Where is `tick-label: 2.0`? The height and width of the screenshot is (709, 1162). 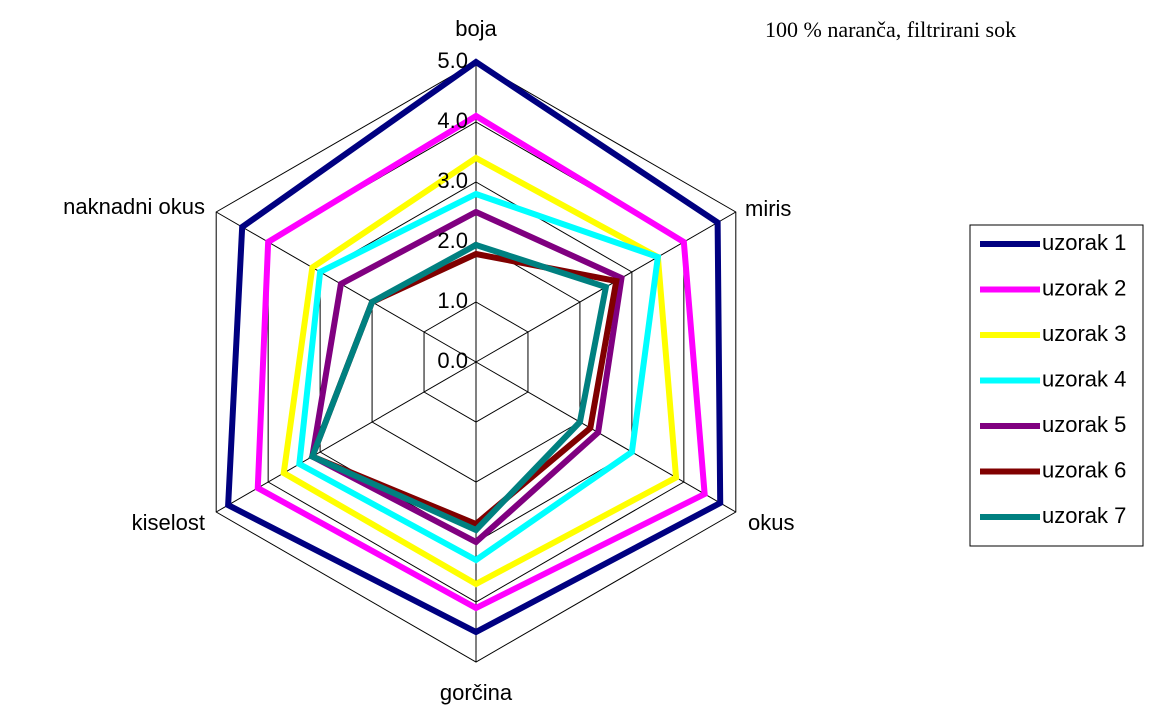
tick-label: 2.0 is located at coordinates (452, 240).